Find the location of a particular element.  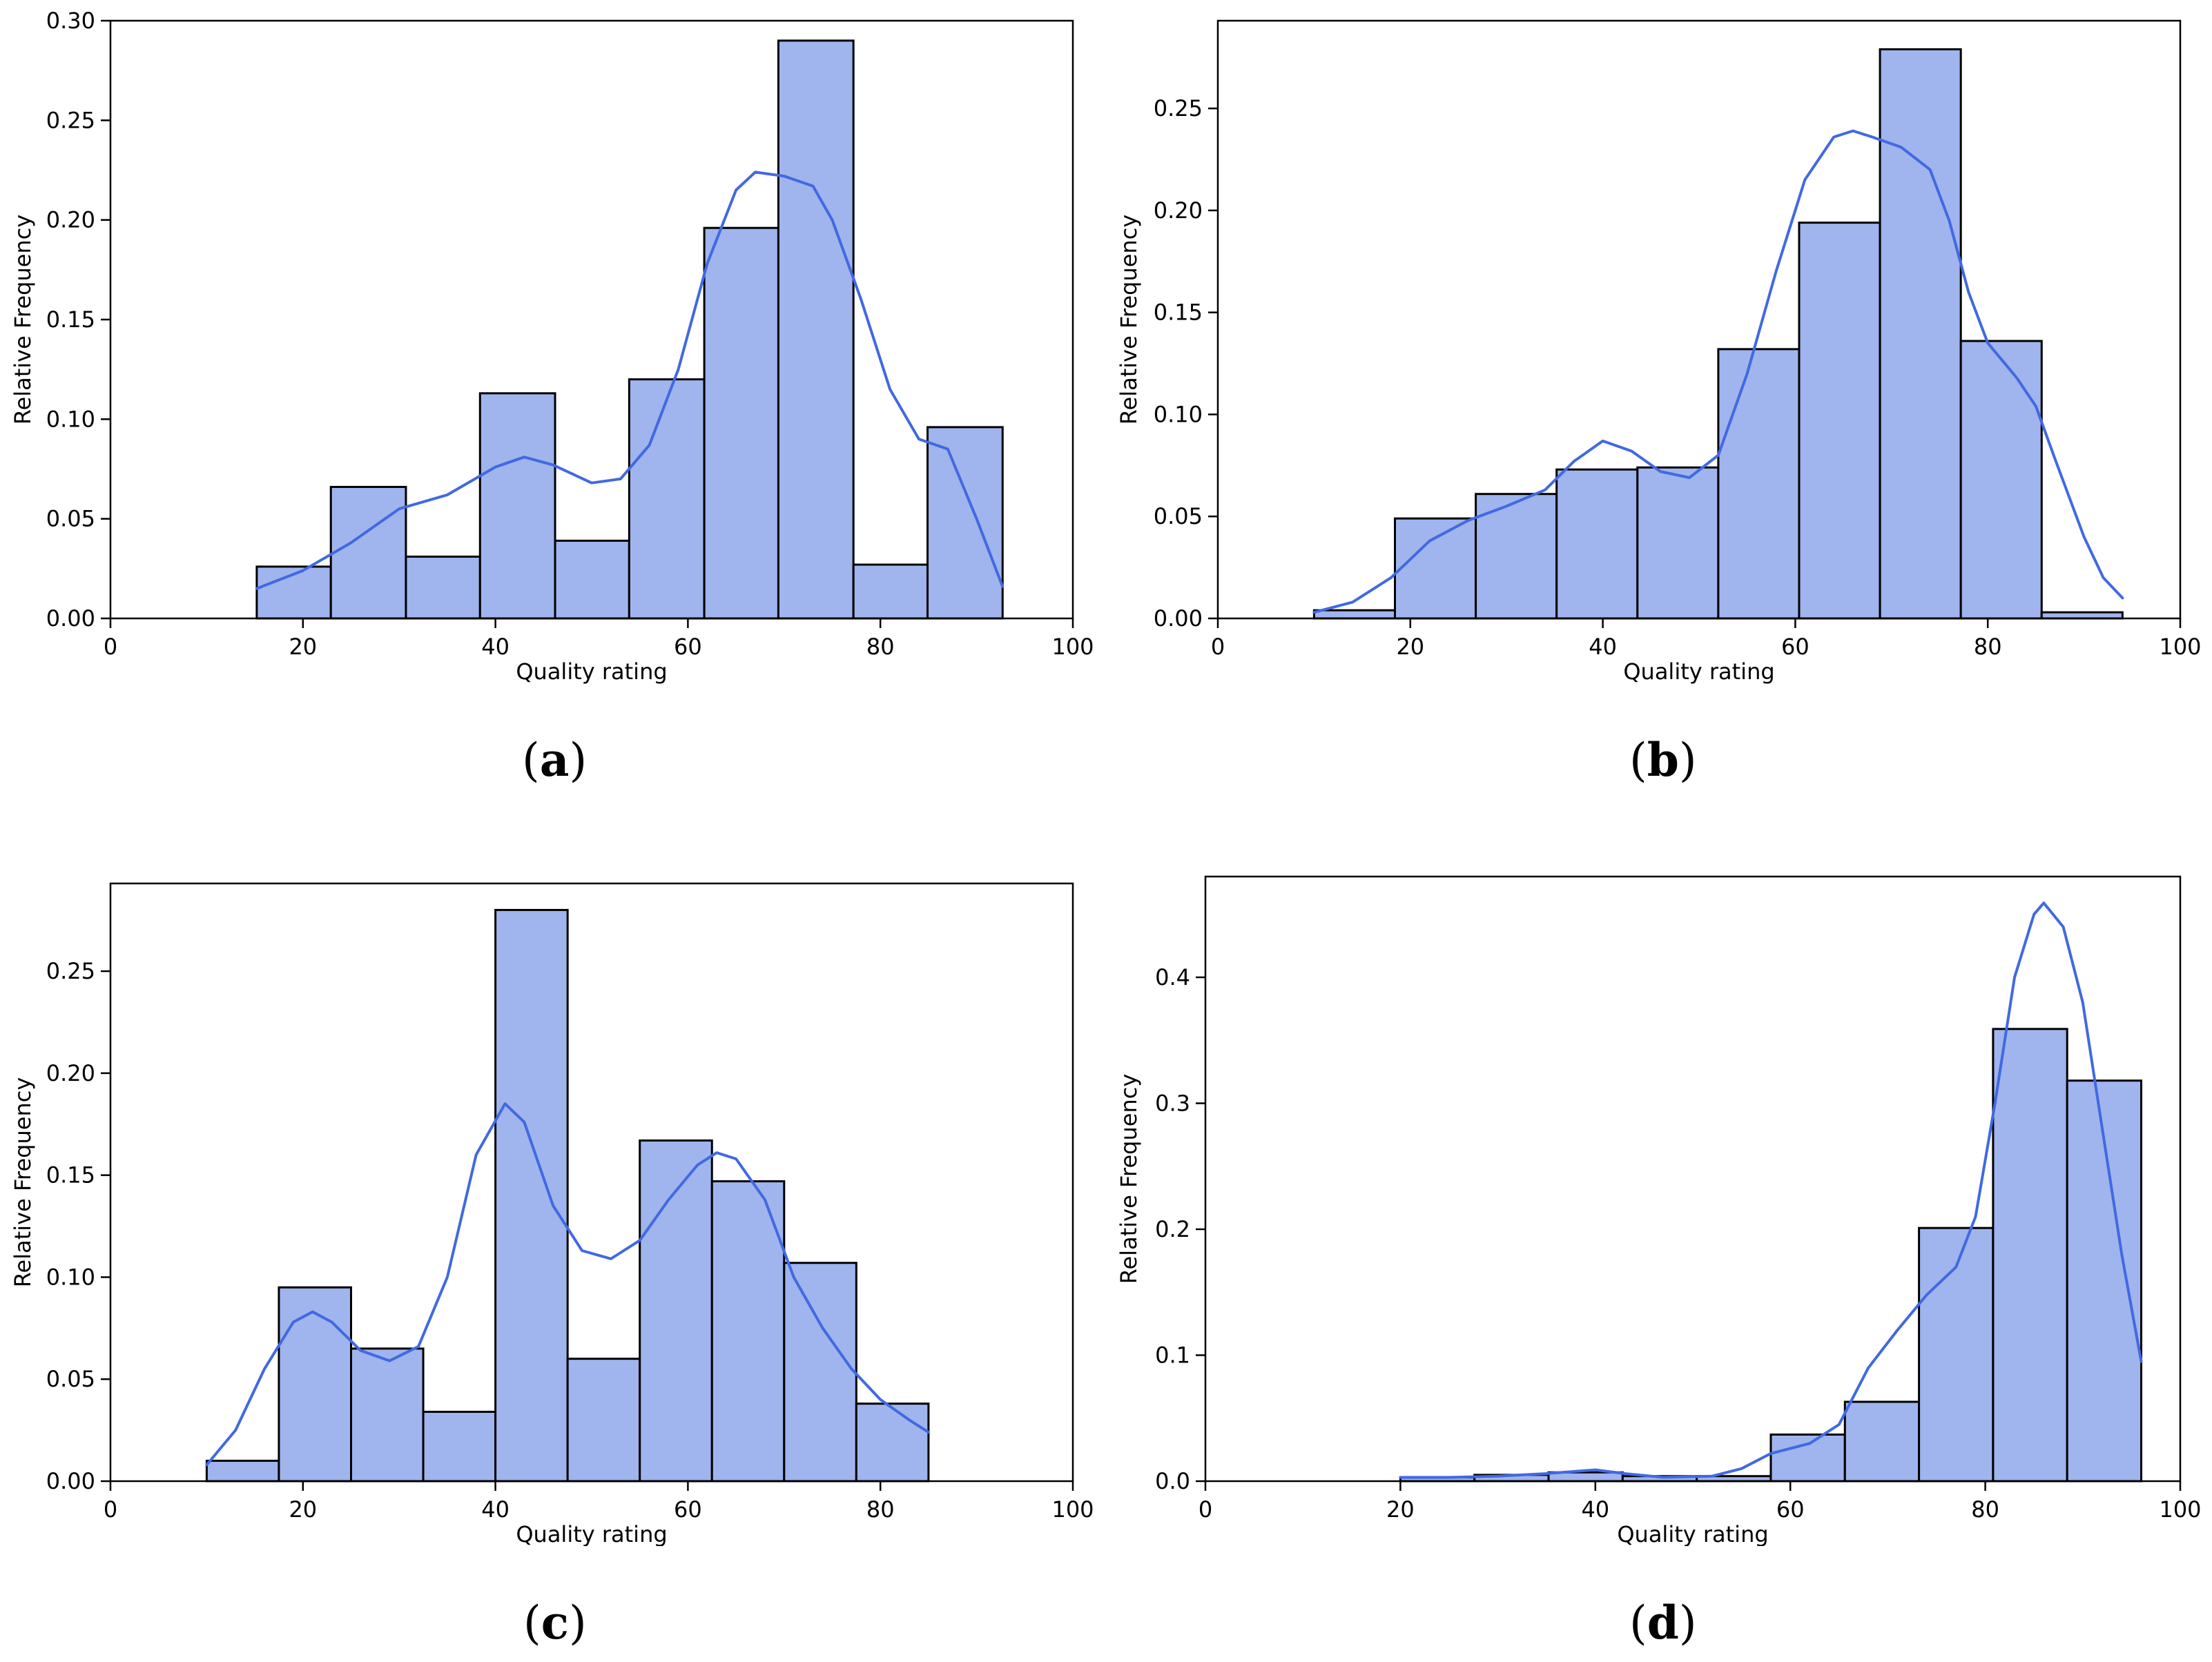

panel-a-y-tick-label: 0.20 is located at coordinates (70, 220).